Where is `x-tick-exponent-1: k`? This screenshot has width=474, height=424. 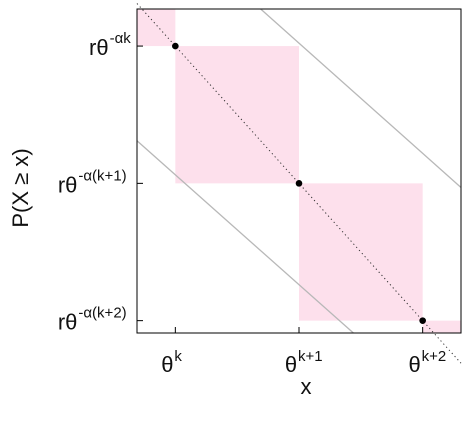 x-tick-exponent-1: k is located at coordinates (178, 356).